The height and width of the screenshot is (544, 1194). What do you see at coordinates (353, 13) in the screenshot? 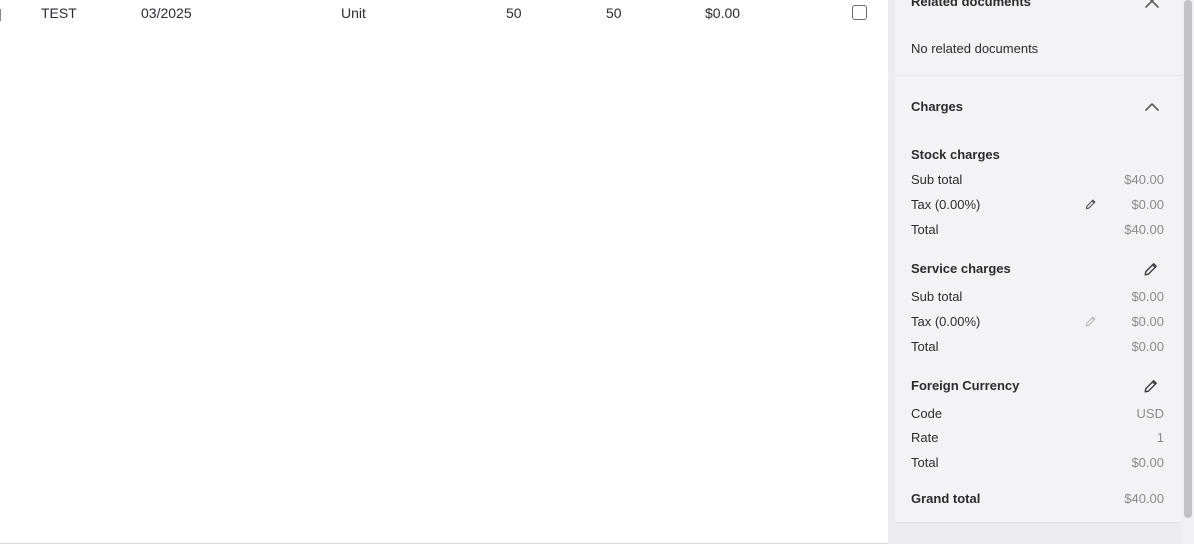
I see `item-unit-cell: Unit` at bounding box center [353, 13].